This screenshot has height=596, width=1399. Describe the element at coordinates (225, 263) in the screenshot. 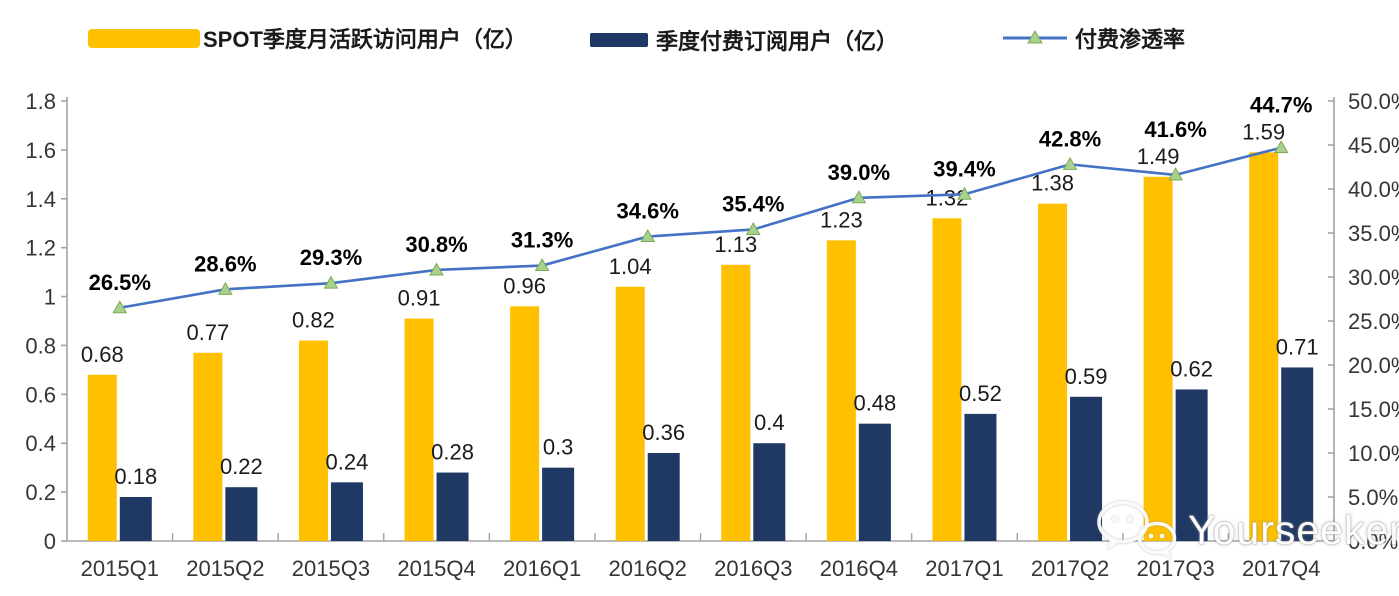

I see `penetration-label: 28.6%` at that location.